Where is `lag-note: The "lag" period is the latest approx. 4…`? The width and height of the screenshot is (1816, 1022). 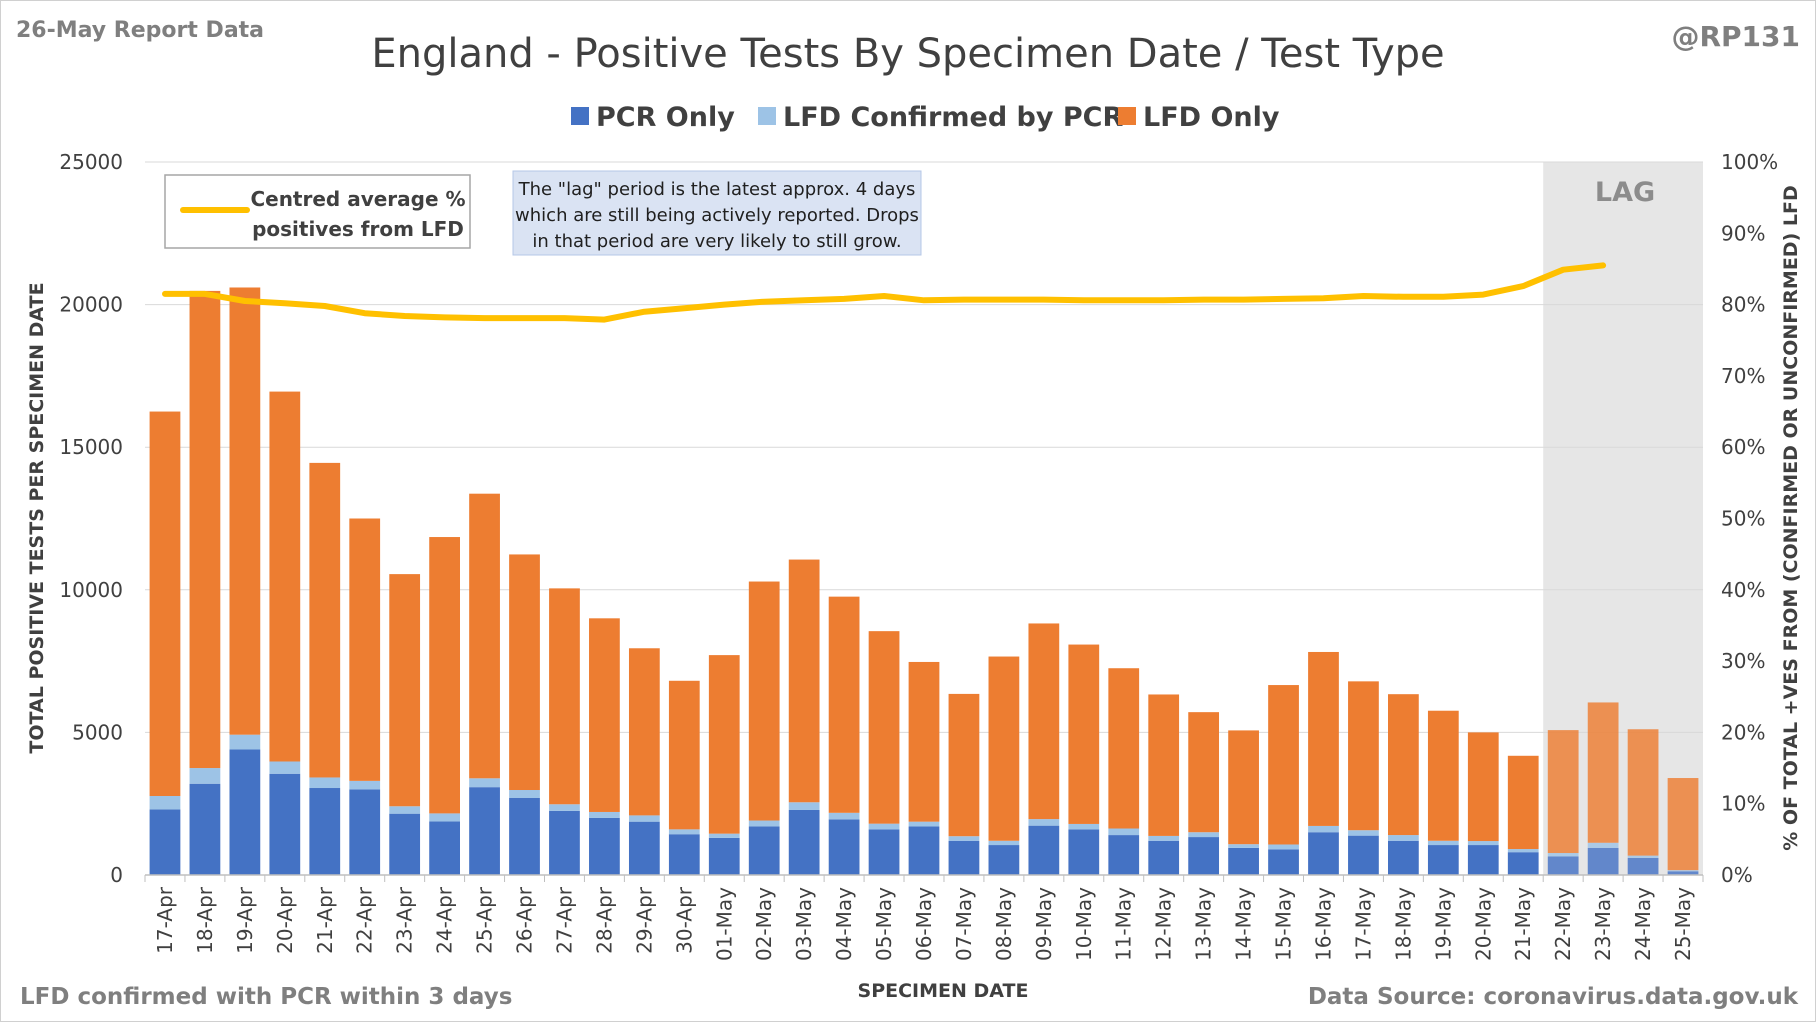 lag-note: The "lag" period is the latest approx. 4… is located at coordinates (717, 213).